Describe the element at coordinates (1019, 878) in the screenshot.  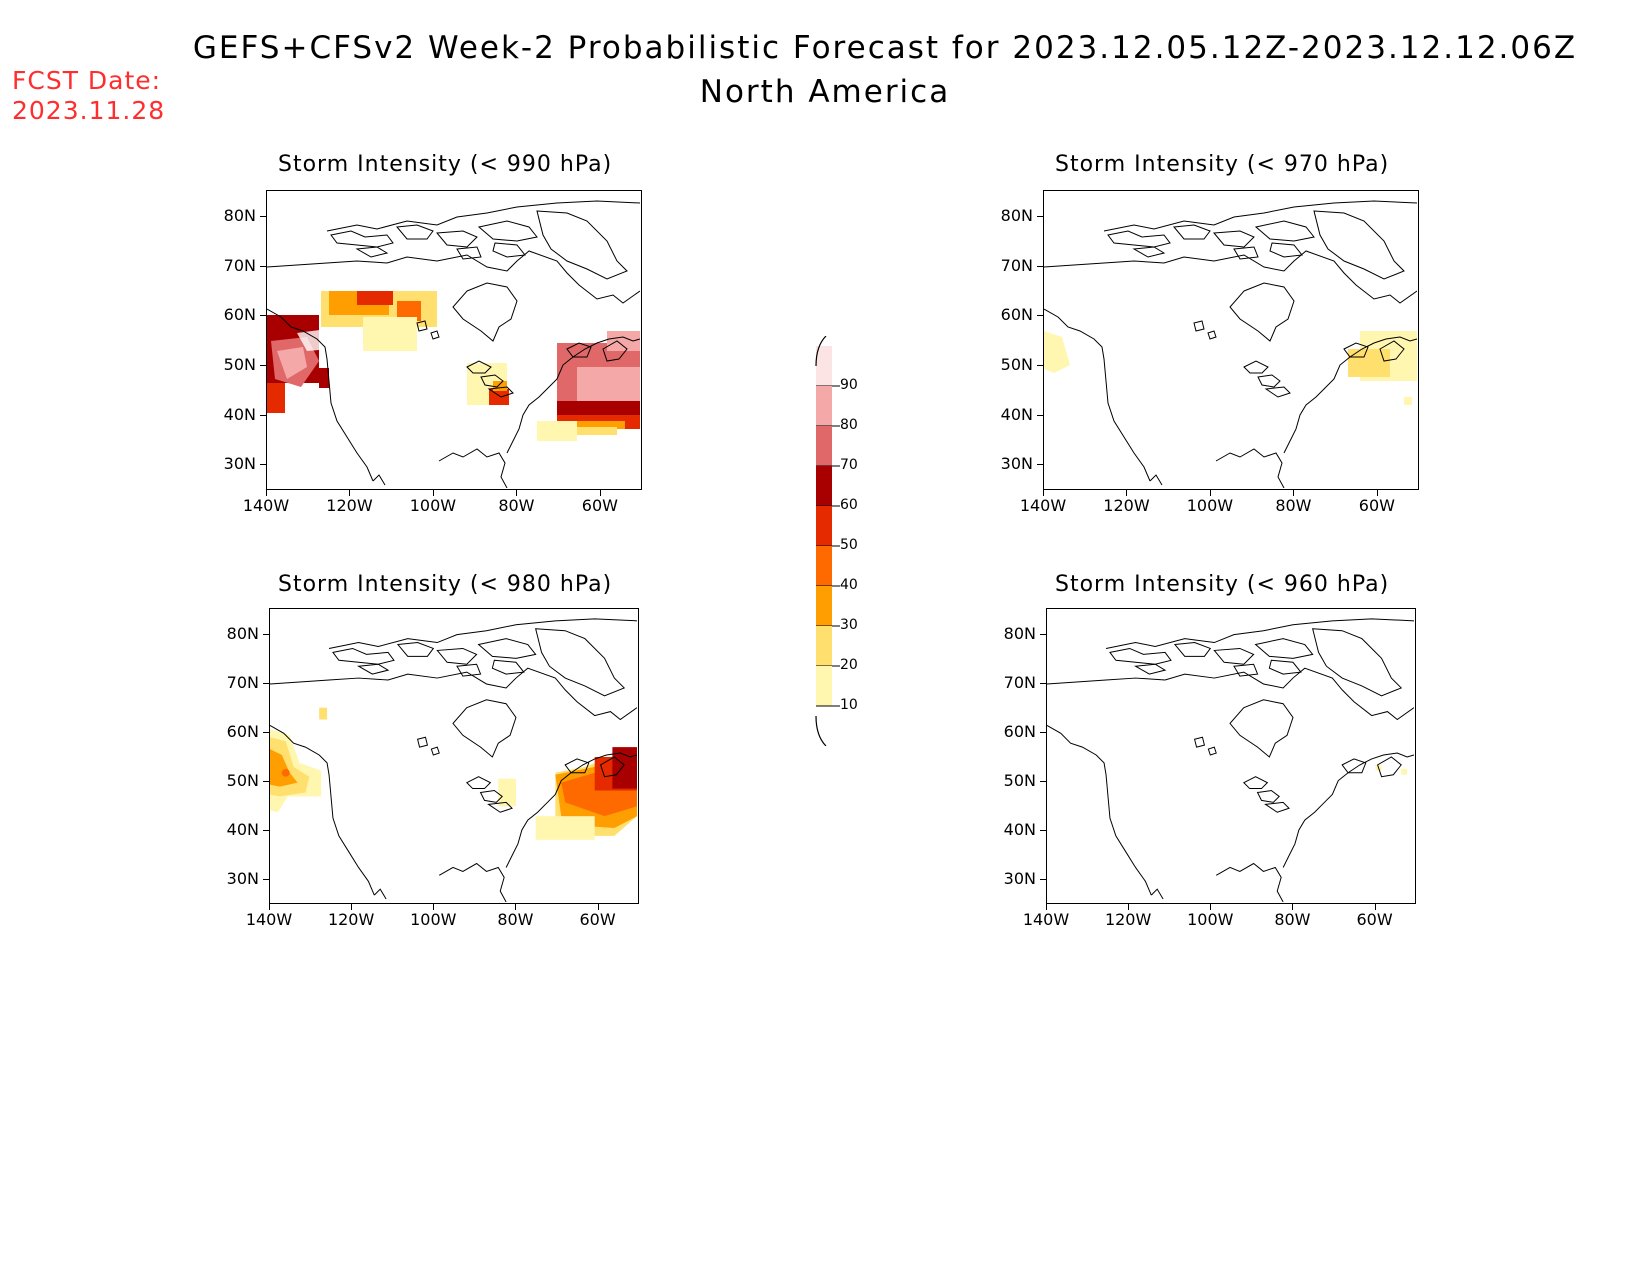
I see `lat-tick-label: 30N` at that location.